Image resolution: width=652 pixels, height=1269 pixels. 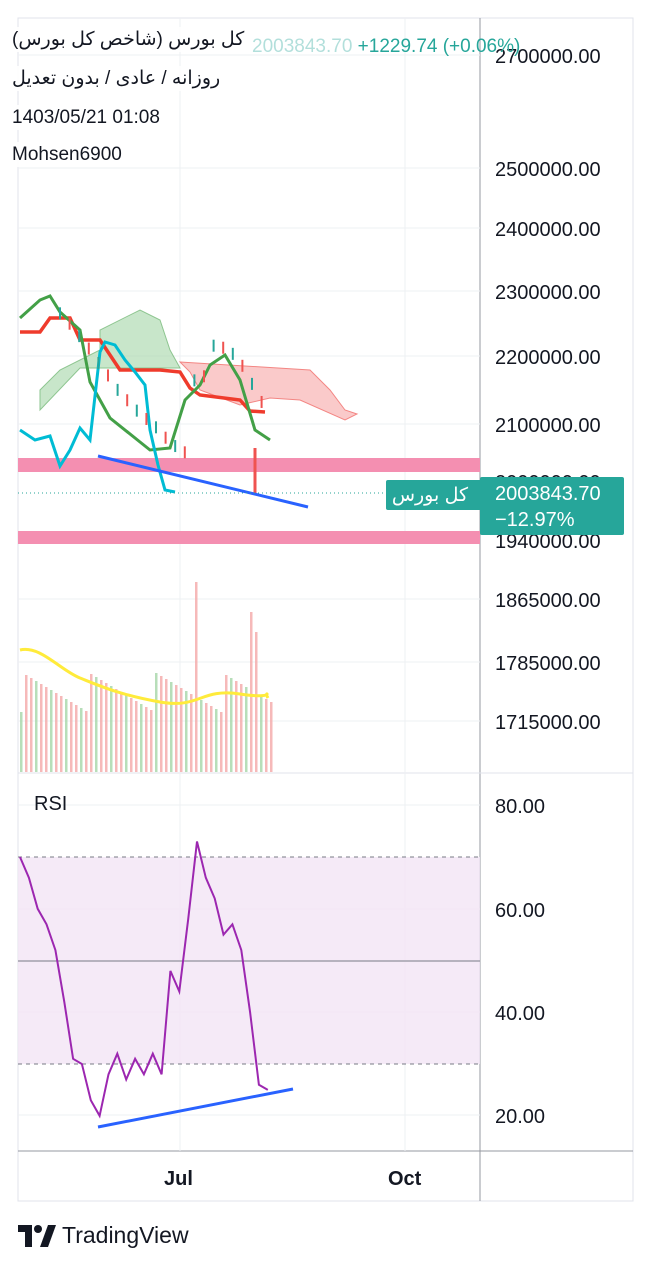 What do you see at coordinates (293, 1179) in the screenshot?
I see `time-axis: Jul Oct` at bounding box center [293, 1179].